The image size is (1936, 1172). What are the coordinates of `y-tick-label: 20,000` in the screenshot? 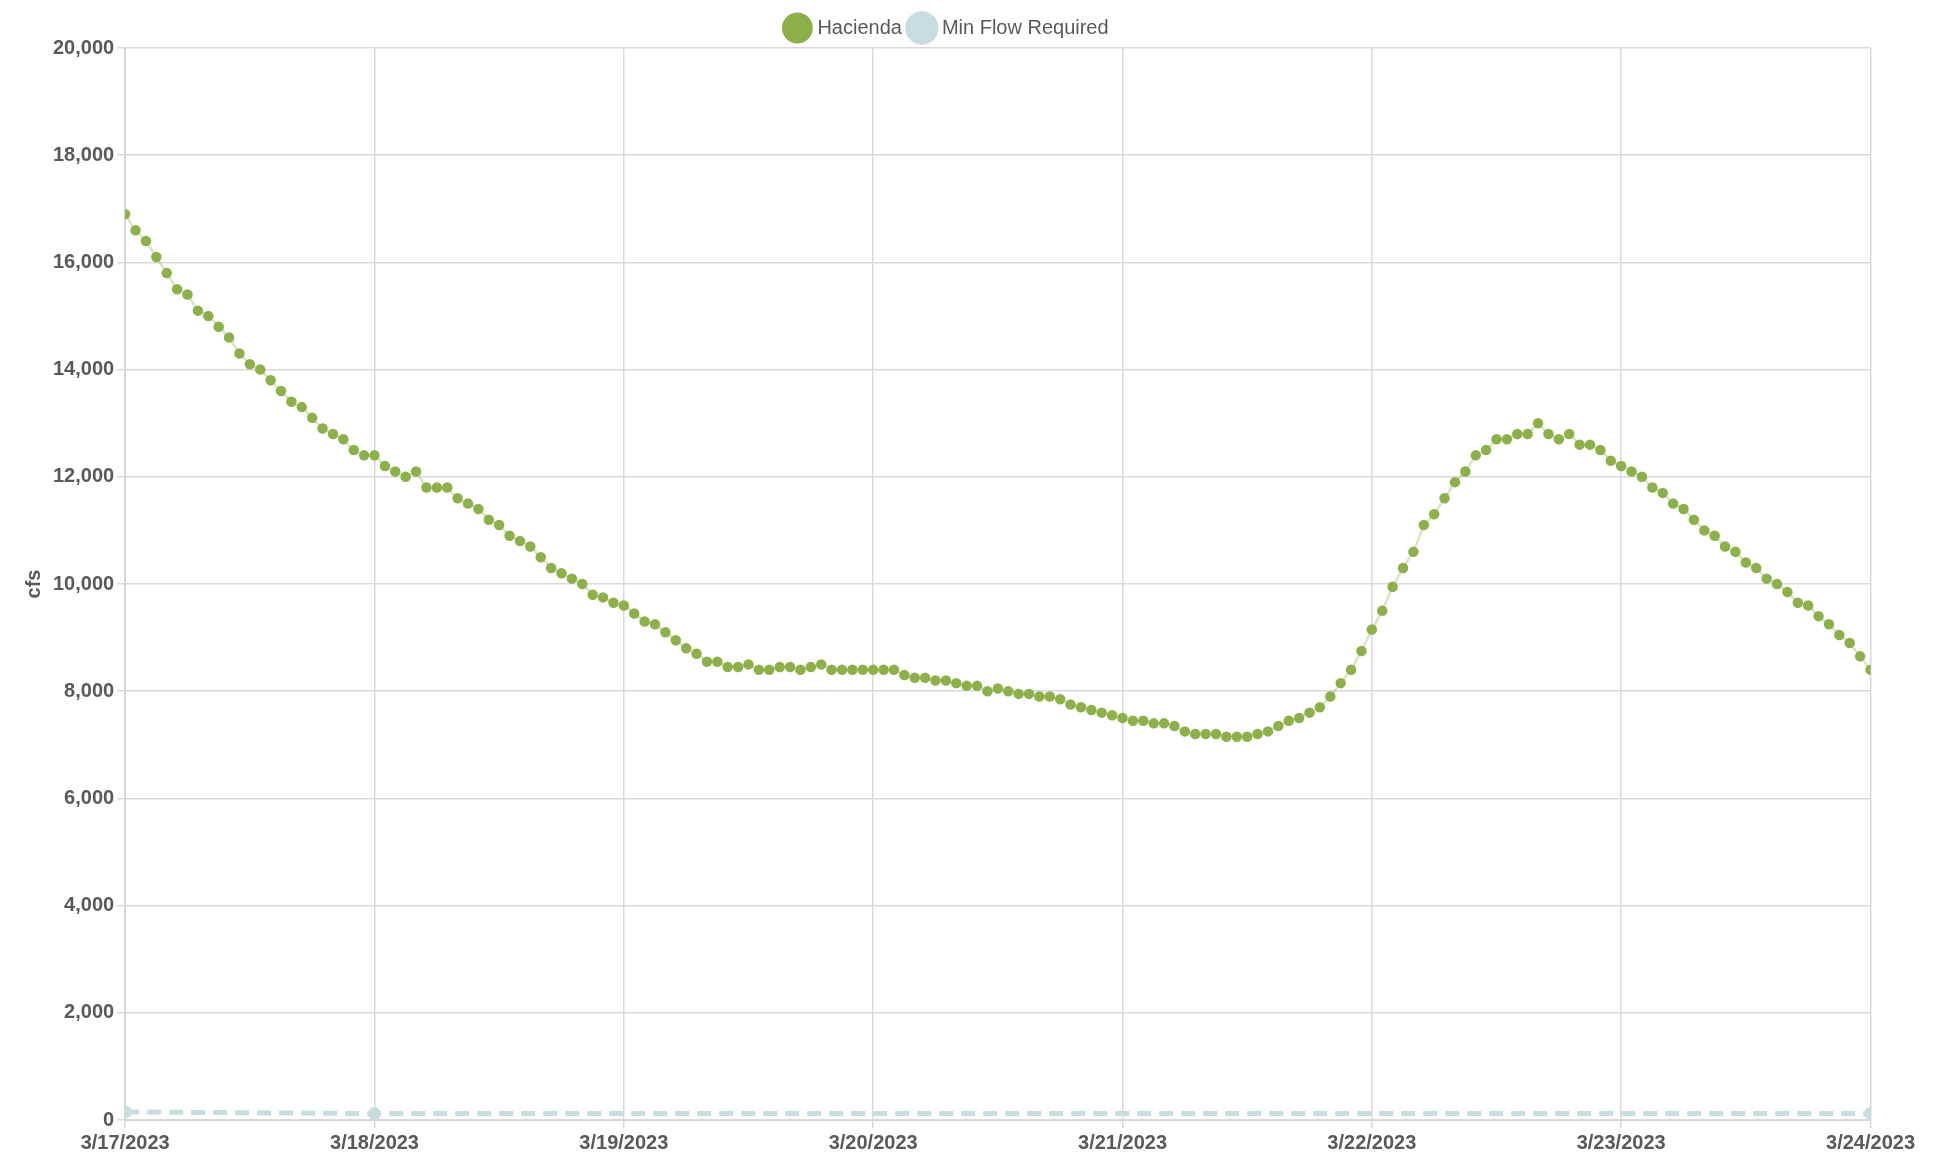 It's located at (84, 46).